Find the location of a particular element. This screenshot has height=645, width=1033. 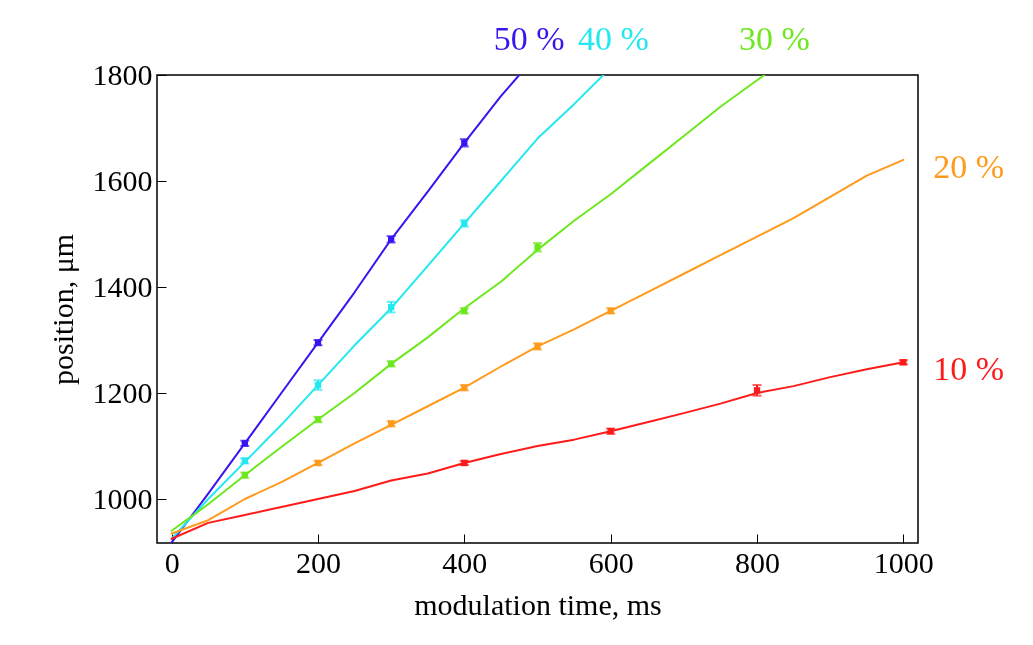

y-tick-label: 1000 is located at coordinates (122, 498).